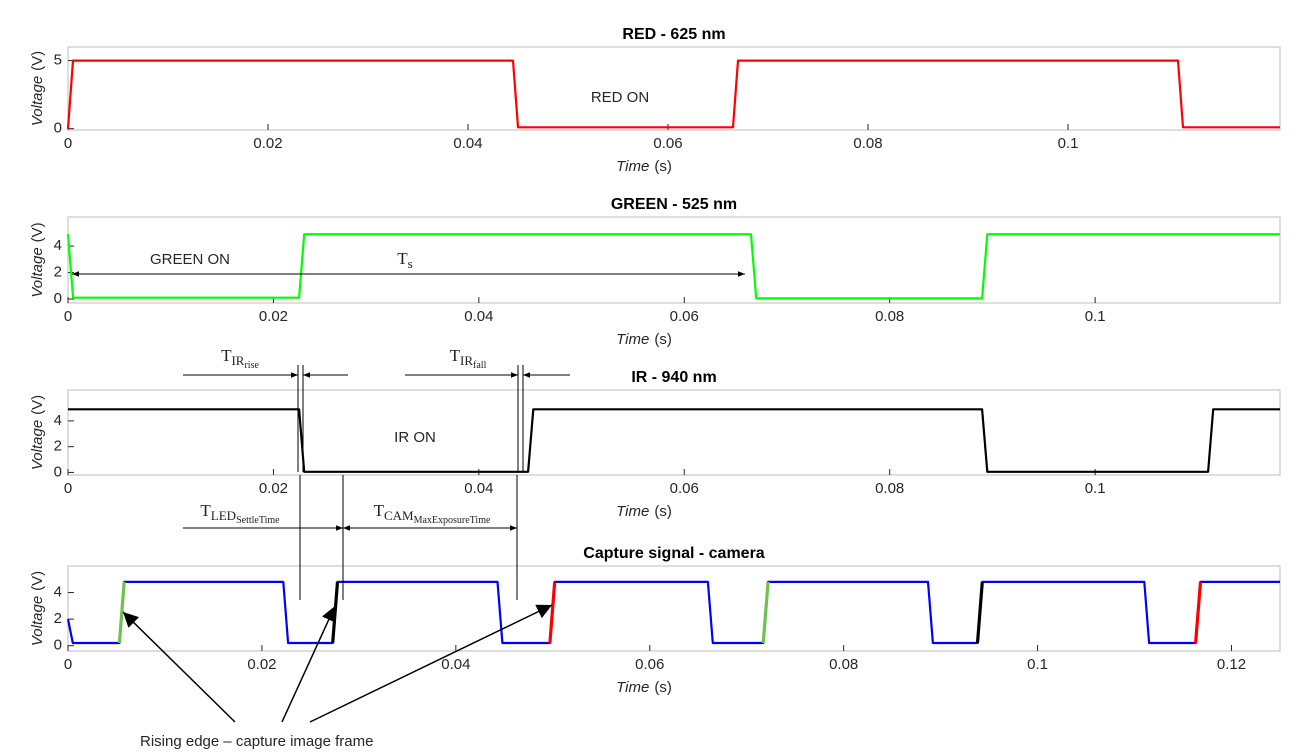 This screenshot has width=1312, height=755. What do you see at coordinates (673, 34) in the screenshot?
I see `chart-title: RED - 625 nm` at bounding box center [673, 34].